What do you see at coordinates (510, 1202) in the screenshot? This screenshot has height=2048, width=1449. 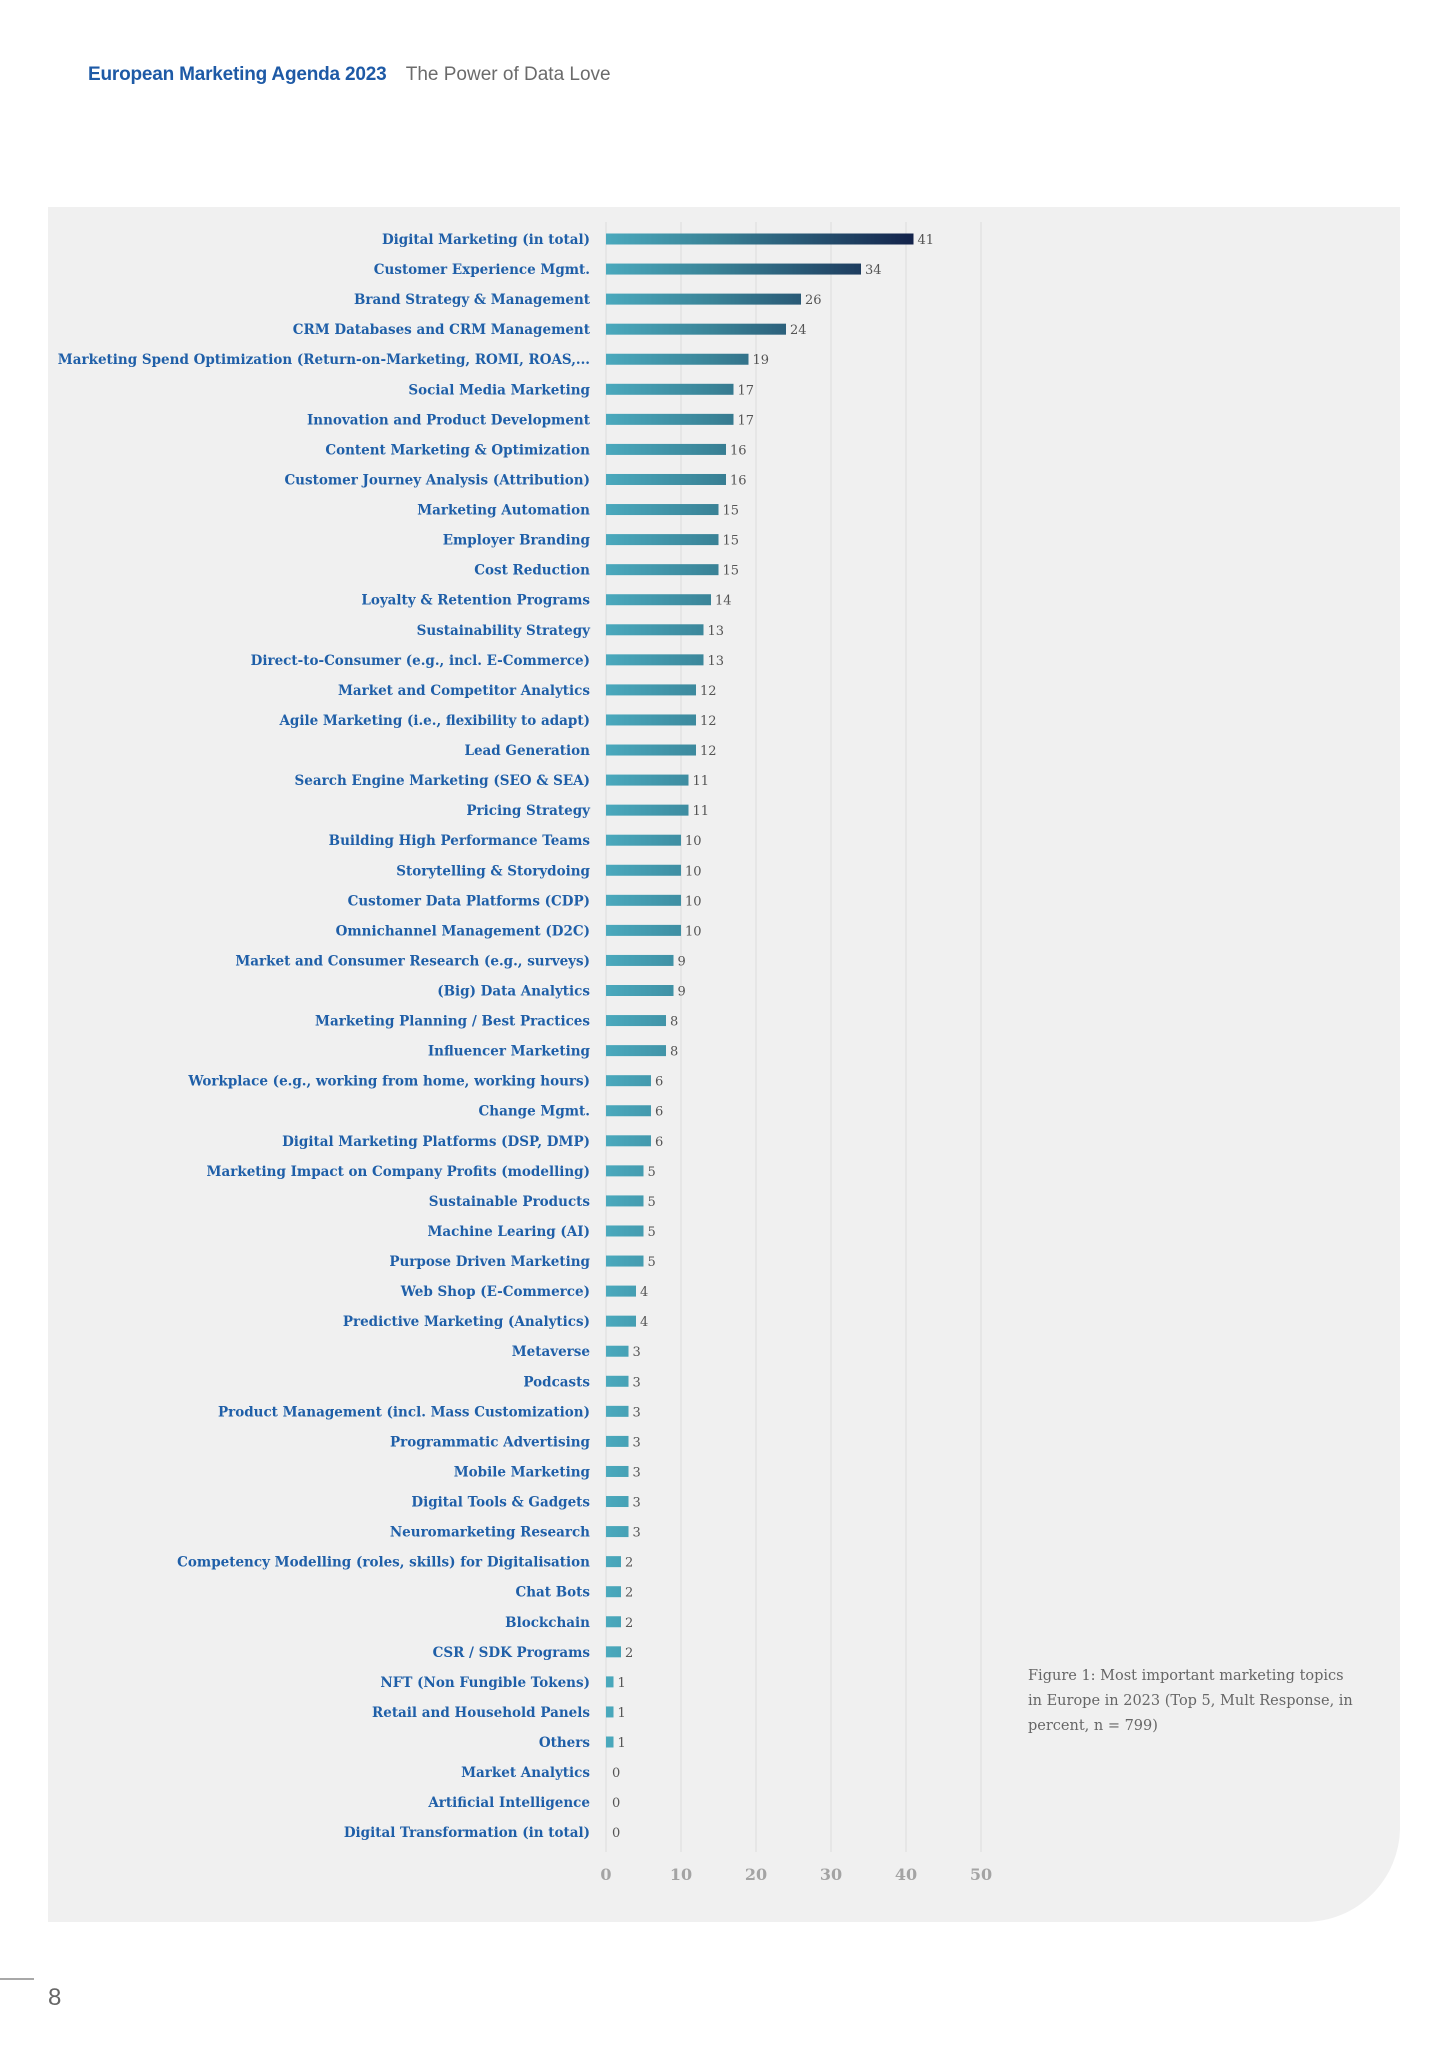 I see `category-label: Sustainable Products` at bounding box center [510, 1202].